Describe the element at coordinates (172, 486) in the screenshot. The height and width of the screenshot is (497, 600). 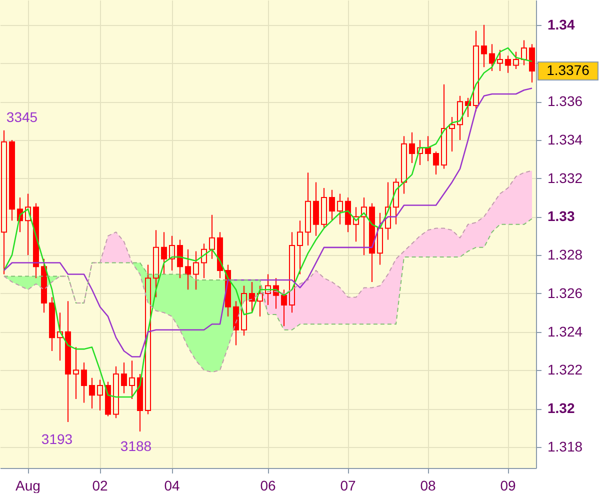
I see `x-tick-label: 04` at that location.